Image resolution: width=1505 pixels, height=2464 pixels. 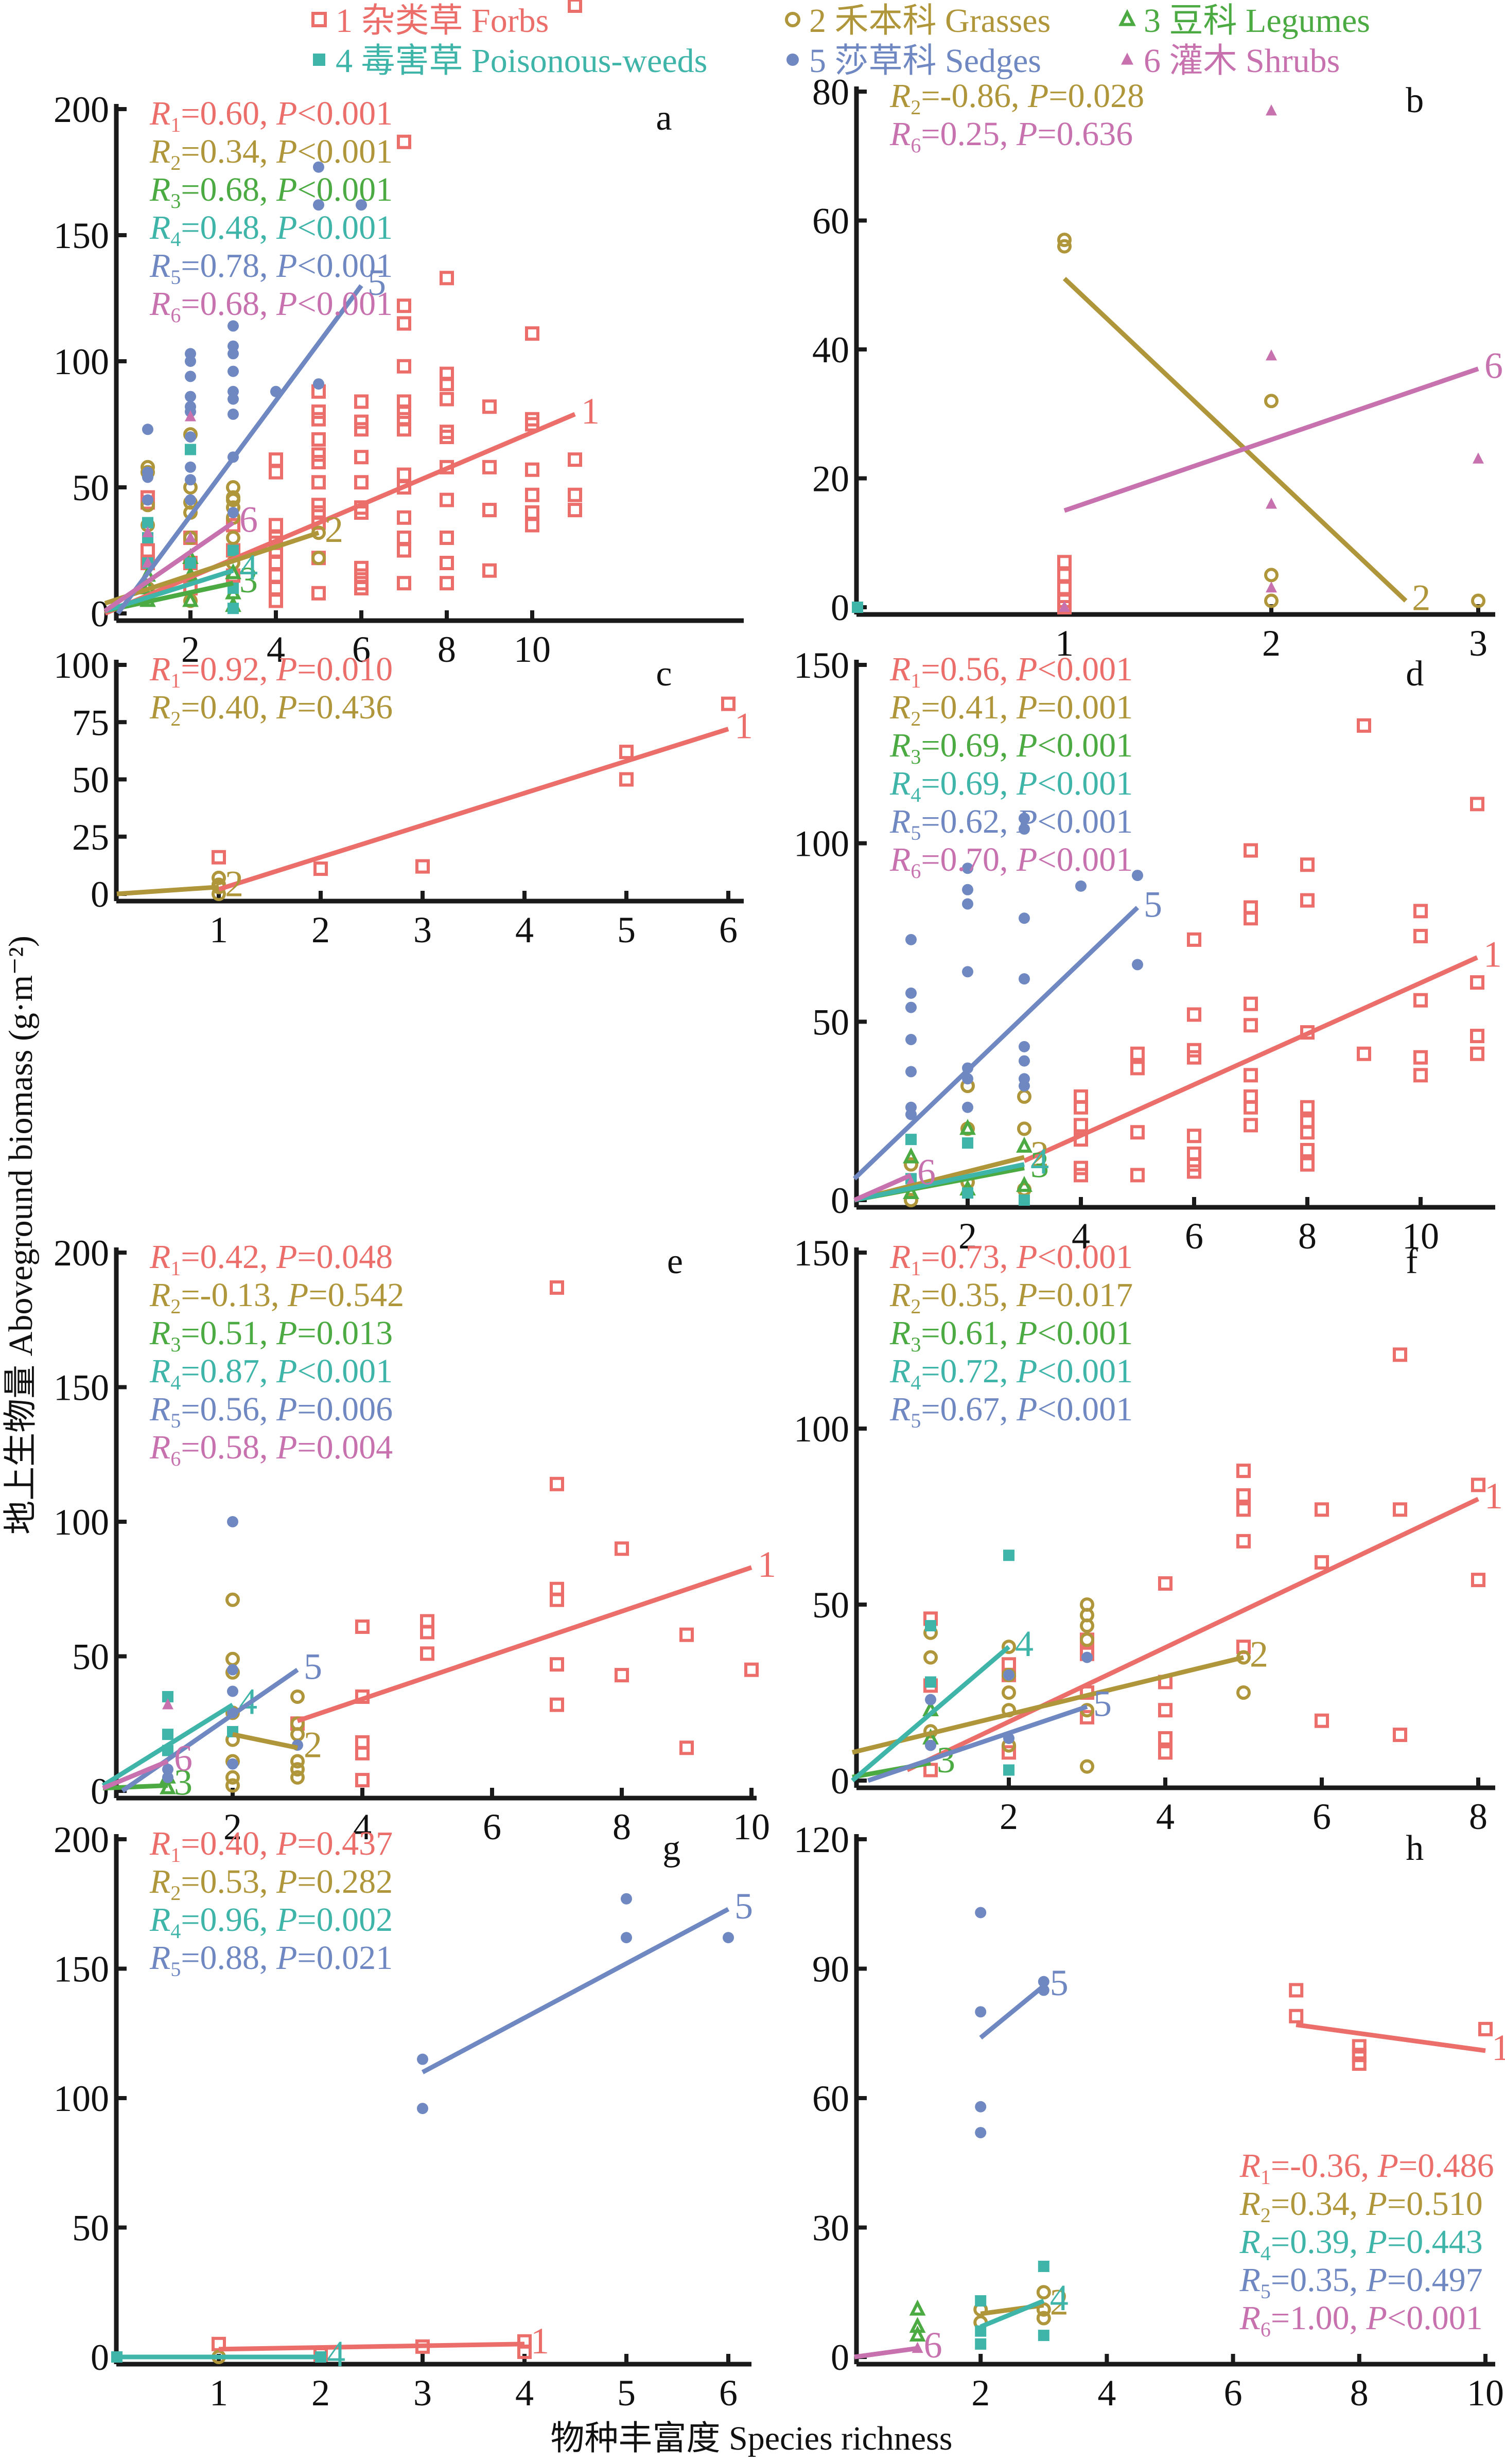 What do you see at coordinates (90, 837) in the screenshot?
I see `y-tick-label: 25` at bounding box center [90, 837].